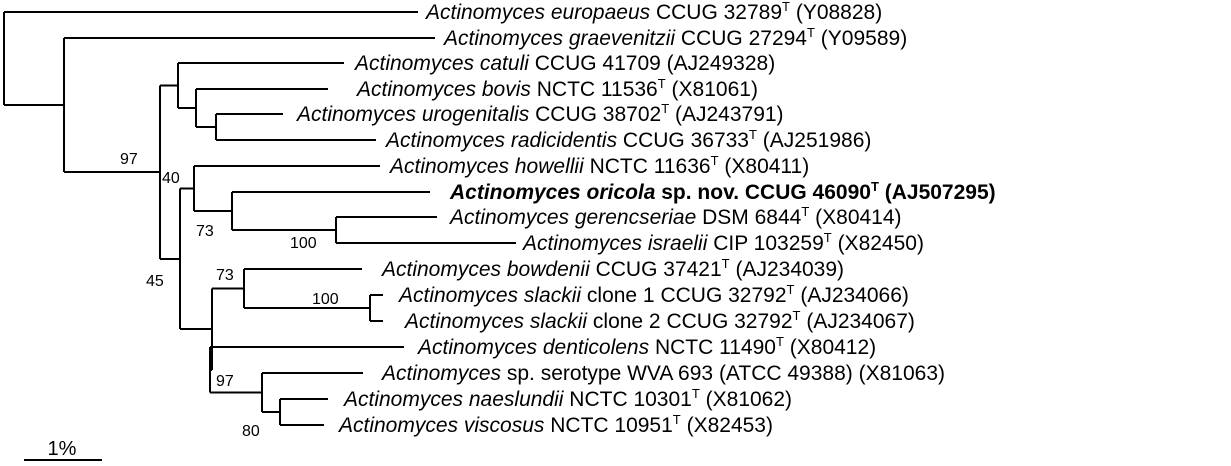 The height and width of the screenshot is (466, 1231). What do you see at coordinates (155, 281) in the screenshot?
I see `support-value-n45: 45` at bounding box center [155, 281].